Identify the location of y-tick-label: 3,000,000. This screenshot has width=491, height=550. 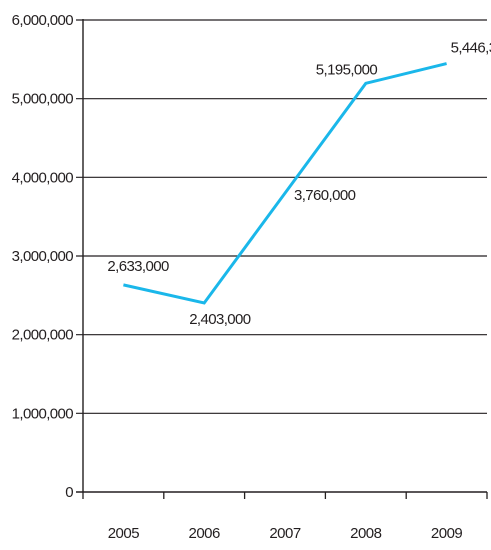
(43, 256).